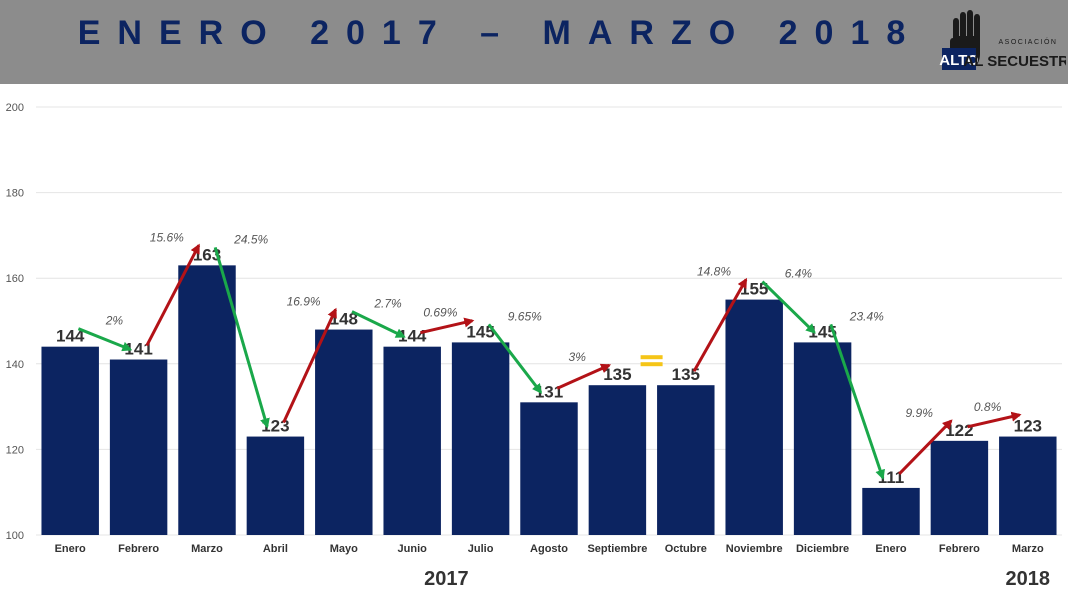 Image resolution: width=1068 pixels, height=599 pixels. I want to click on y-tick-label: 120, so click(15, 450).